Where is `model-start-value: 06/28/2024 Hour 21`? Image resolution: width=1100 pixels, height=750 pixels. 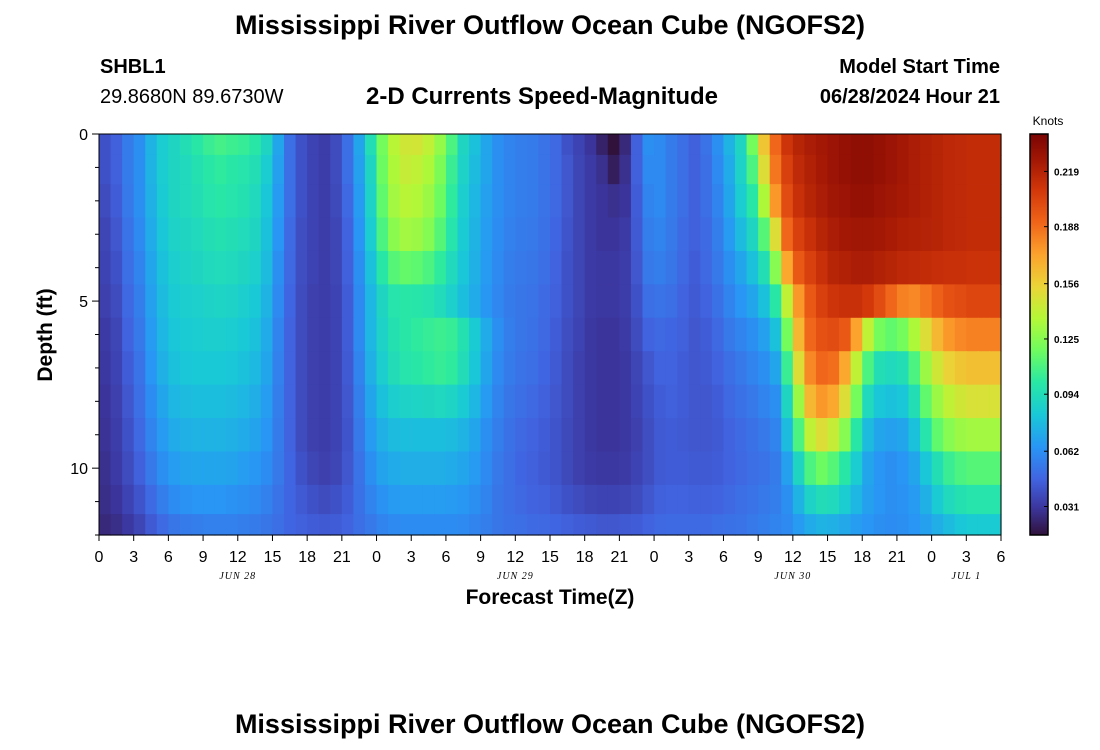 model-start-value: 06/28/2024 Hour 21 is located at coordinates (909, 97).